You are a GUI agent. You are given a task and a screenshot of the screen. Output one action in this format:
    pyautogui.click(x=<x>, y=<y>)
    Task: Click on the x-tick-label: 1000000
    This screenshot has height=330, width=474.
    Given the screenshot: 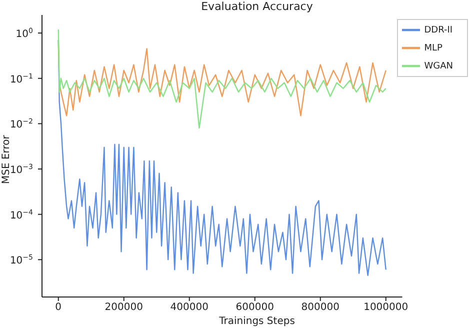 What is the action you would take?
    pyautogui.click(x=386, y=308)
    